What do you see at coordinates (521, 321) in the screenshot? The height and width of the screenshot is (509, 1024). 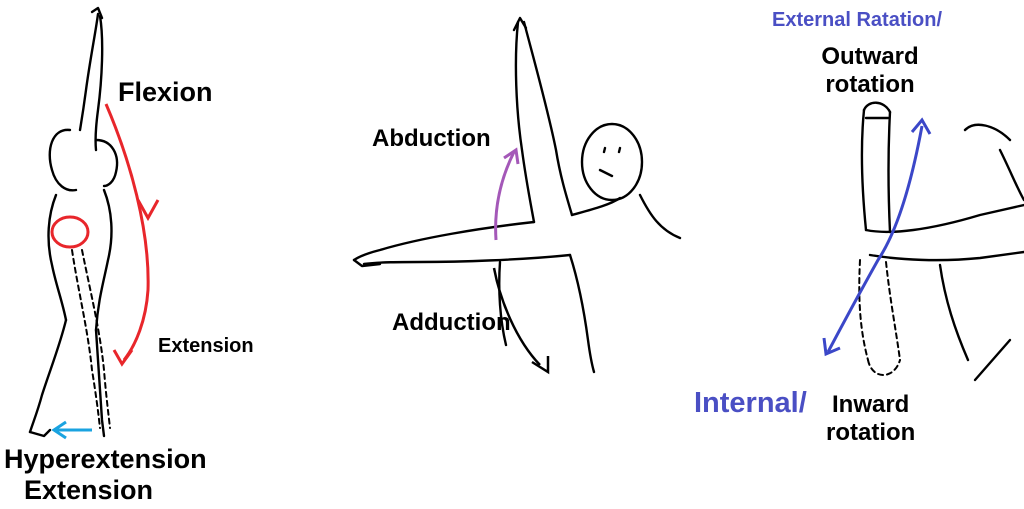 I see `adduction-arrow` at bounding box center [521, 321].